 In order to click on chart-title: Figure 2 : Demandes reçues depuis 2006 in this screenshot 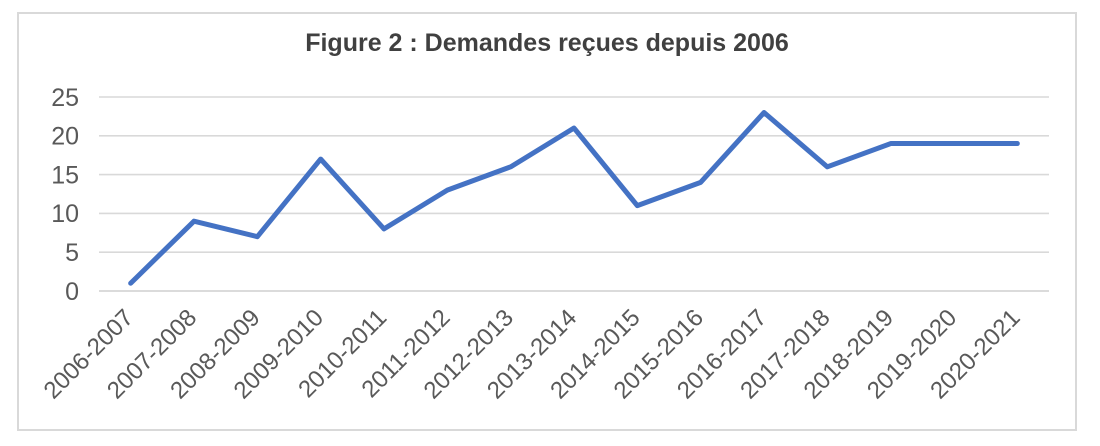, I will do `click(547, 43)`.